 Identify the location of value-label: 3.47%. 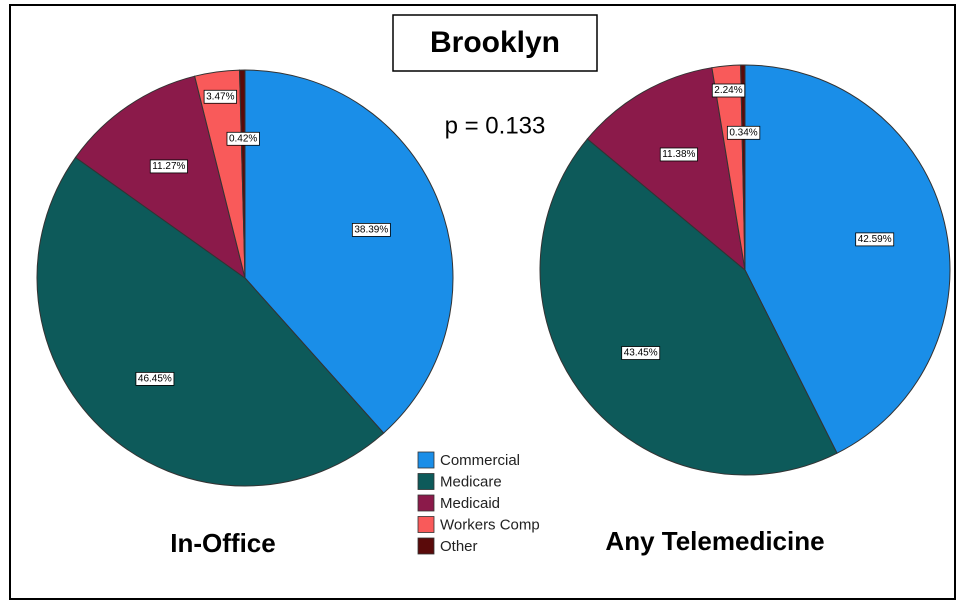
(220, 96).